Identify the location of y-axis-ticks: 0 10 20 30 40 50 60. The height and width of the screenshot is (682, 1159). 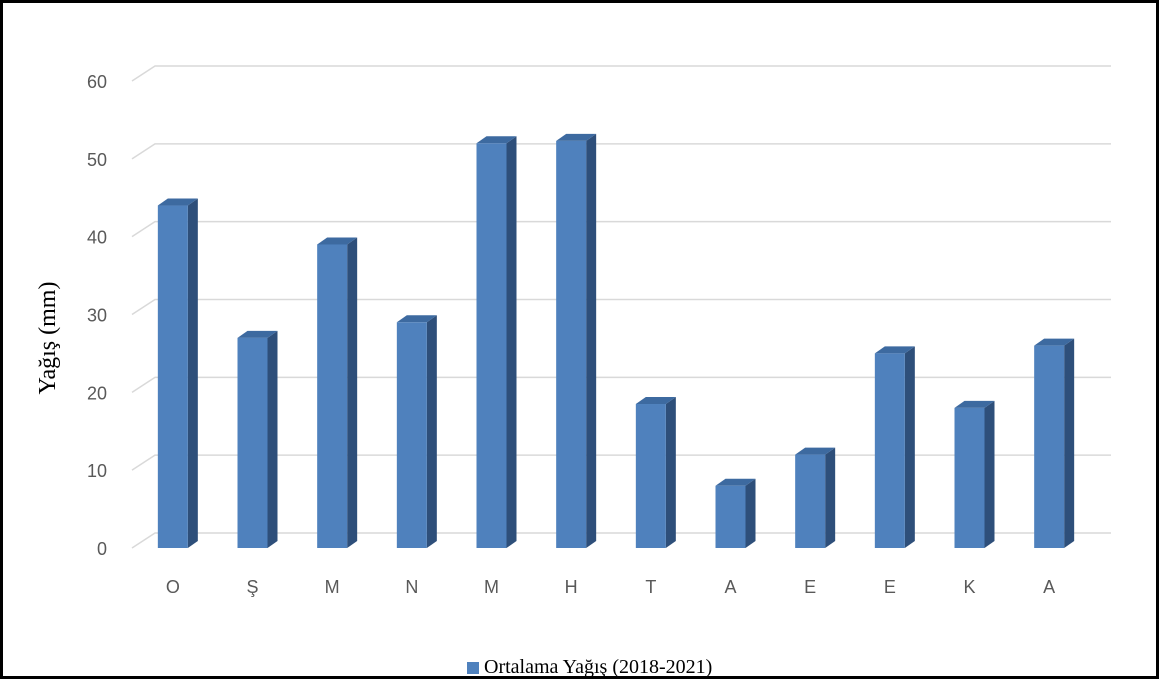
(97, 315).